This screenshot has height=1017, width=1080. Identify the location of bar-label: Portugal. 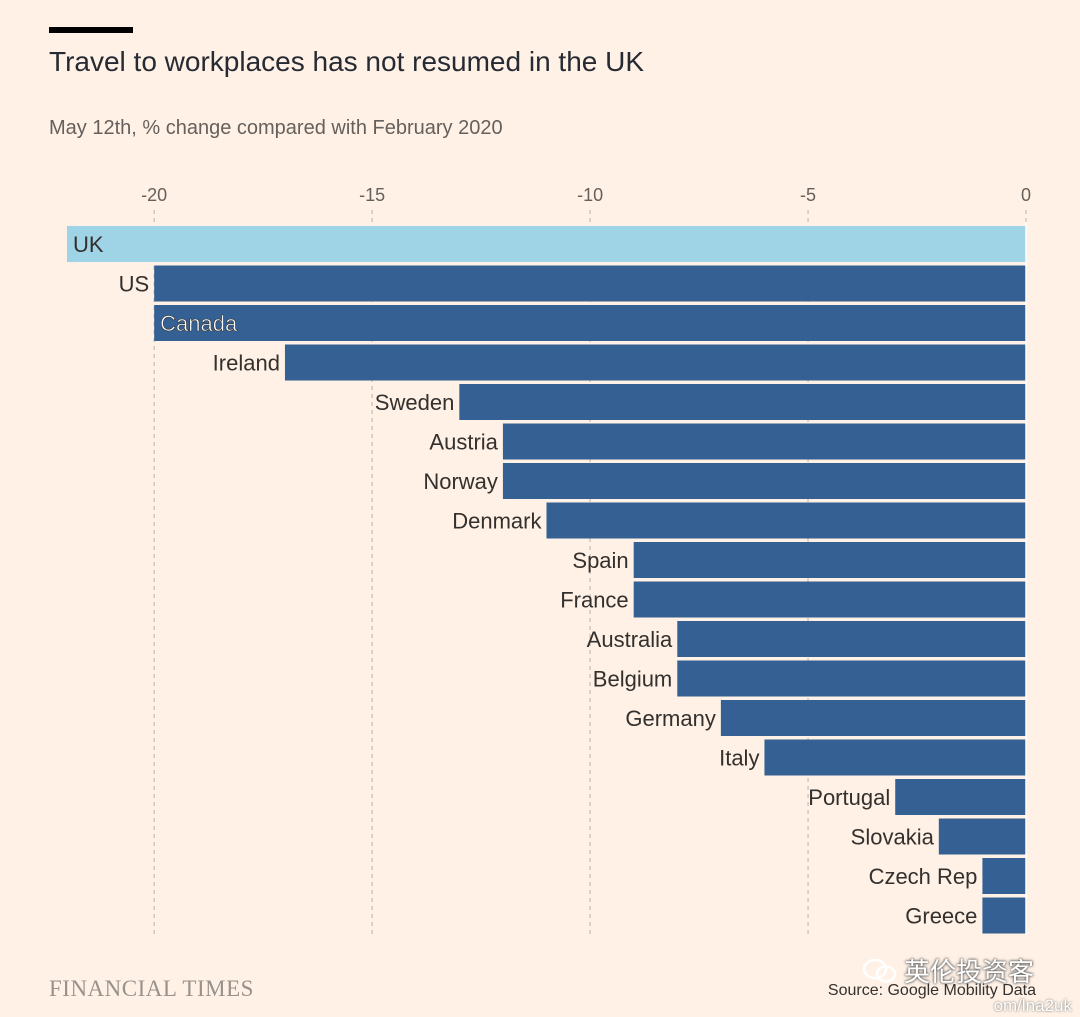
(849, 797).